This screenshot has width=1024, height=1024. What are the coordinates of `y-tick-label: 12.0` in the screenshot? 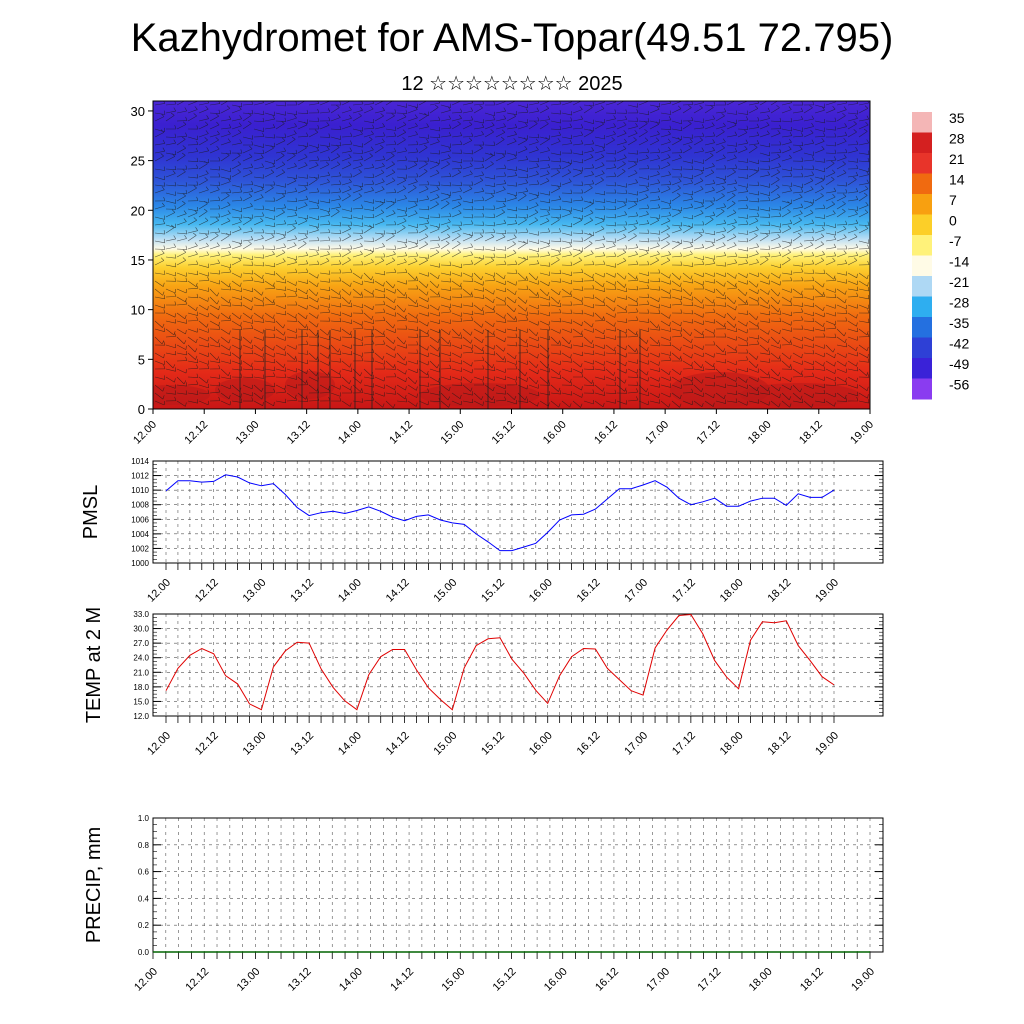 It's located at (141, 716).